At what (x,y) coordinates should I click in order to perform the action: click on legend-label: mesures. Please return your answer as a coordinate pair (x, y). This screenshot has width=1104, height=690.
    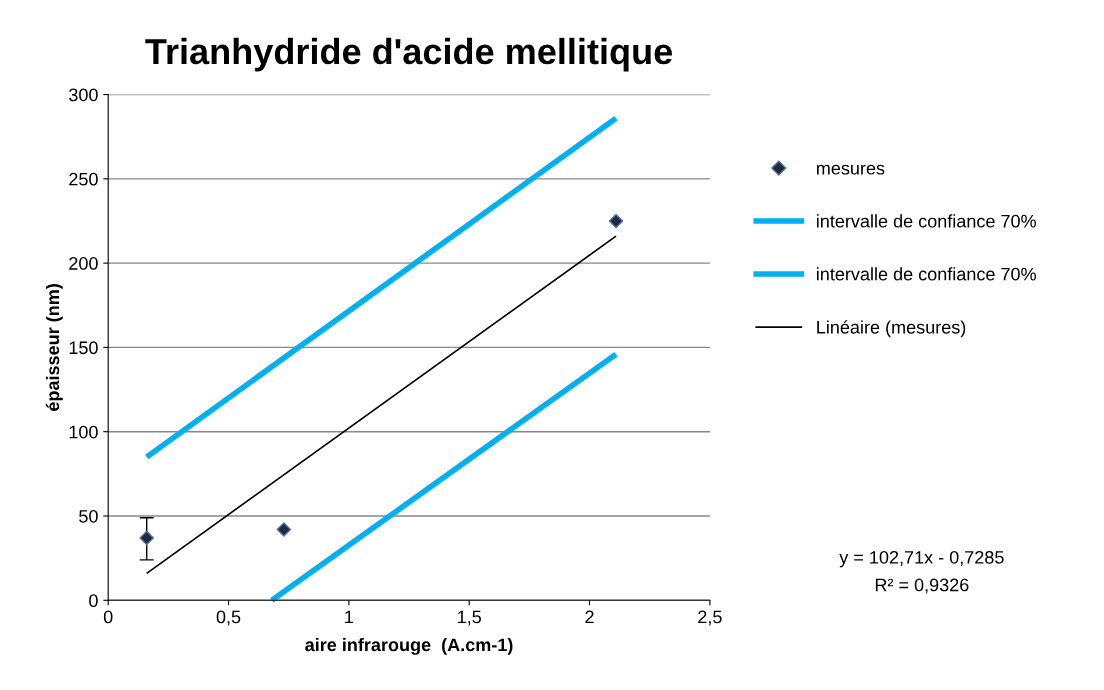
    Looking at the image, I should click on (850, 169).